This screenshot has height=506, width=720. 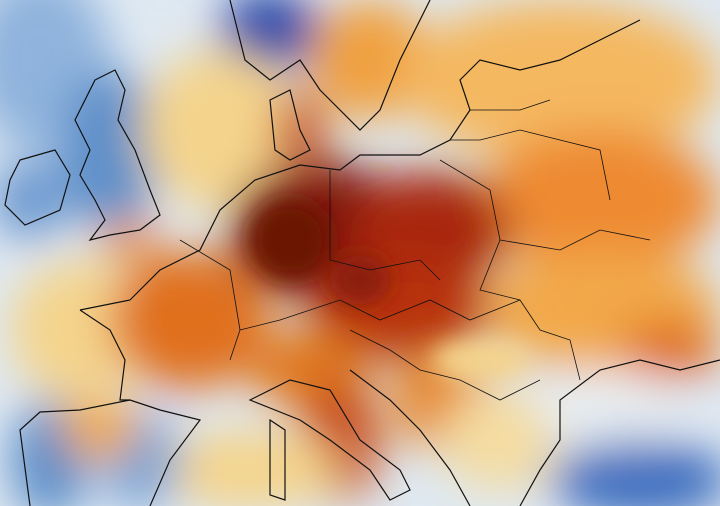 I want to click on balkans-coast, so click(x=534, y=432).